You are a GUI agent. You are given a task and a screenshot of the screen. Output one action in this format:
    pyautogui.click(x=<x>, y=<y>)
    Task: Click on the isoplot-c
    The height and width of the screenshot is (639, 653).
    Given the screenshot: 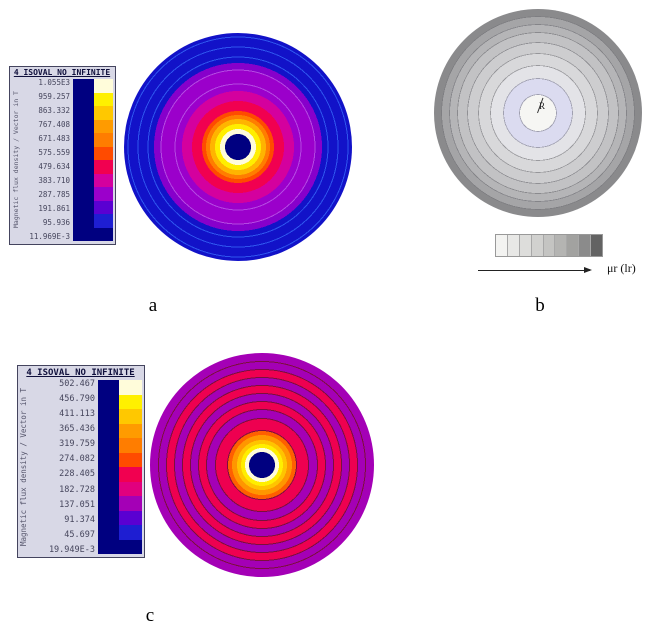 What is the action you would take?
    pyautogui.click(x=262, y=465)
    